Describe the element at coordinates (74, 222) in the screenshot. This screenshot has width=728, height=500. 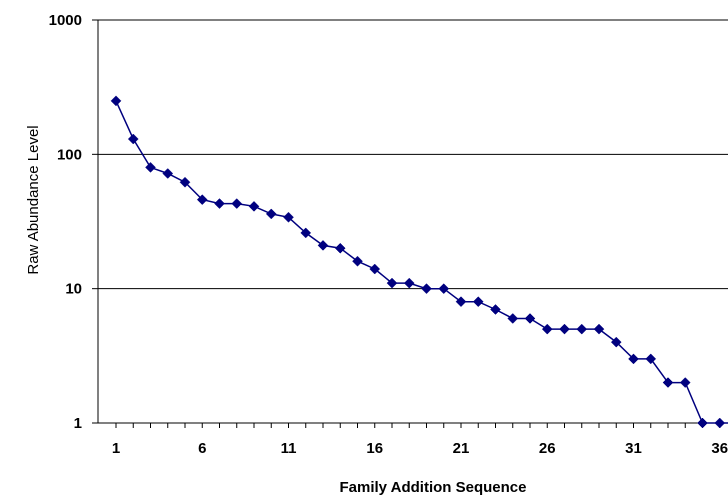
I see `y-axis: 1 10 100 1000` at that location.